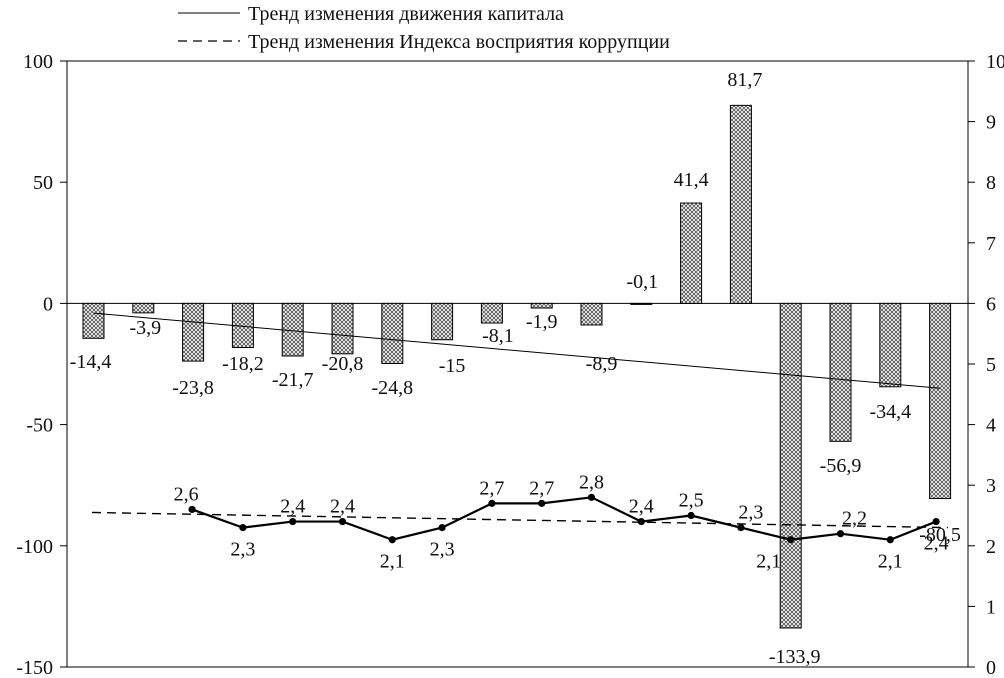 The height and width of the screenshot is (678, 1004). What do you see at coordinates (91, 362) in the screenshot?
I see `bar-data-label: -14,4` at bounding box center [91, 362].